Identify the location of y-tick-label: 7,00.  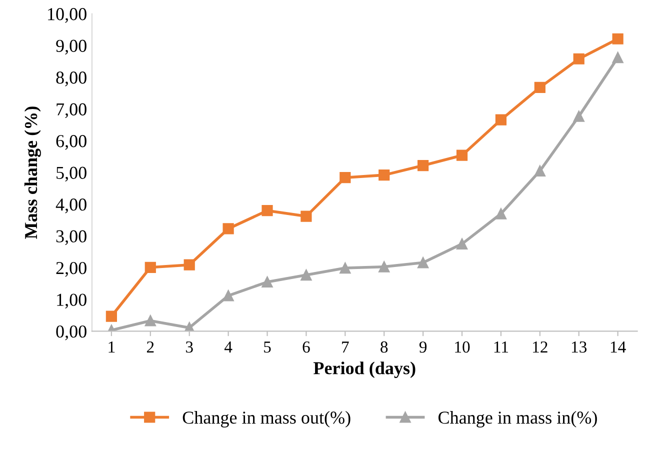
(71, 110).